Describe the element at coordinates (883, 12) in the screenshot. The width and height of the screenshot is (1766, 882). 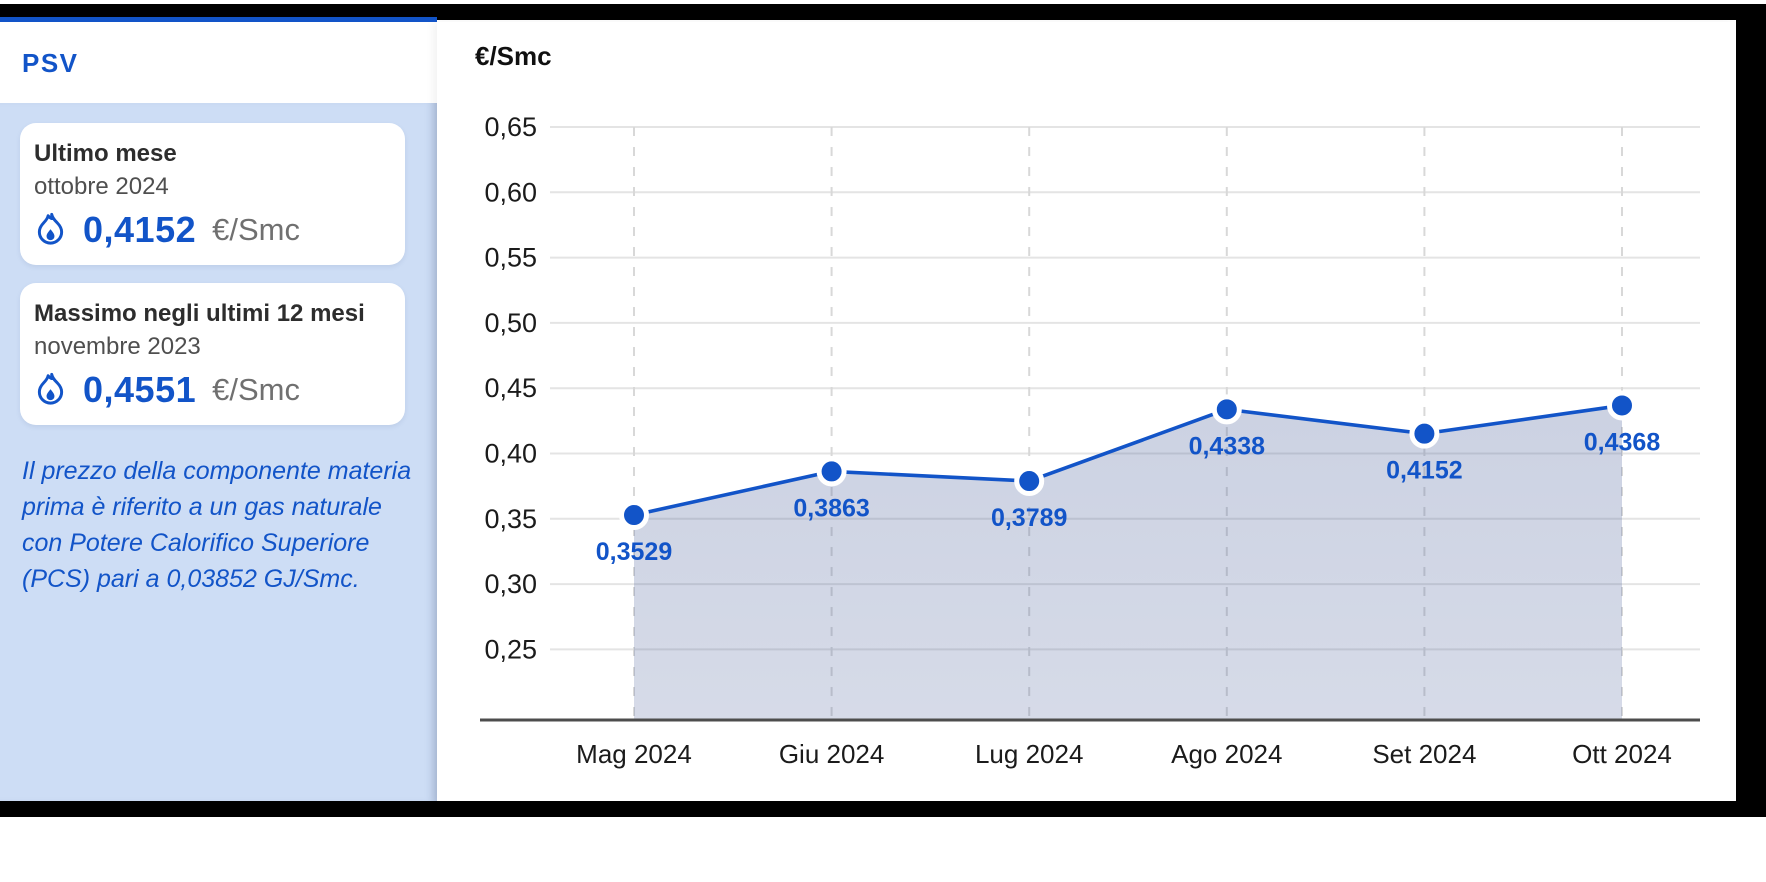
I see `torn-edge-top` at that location.